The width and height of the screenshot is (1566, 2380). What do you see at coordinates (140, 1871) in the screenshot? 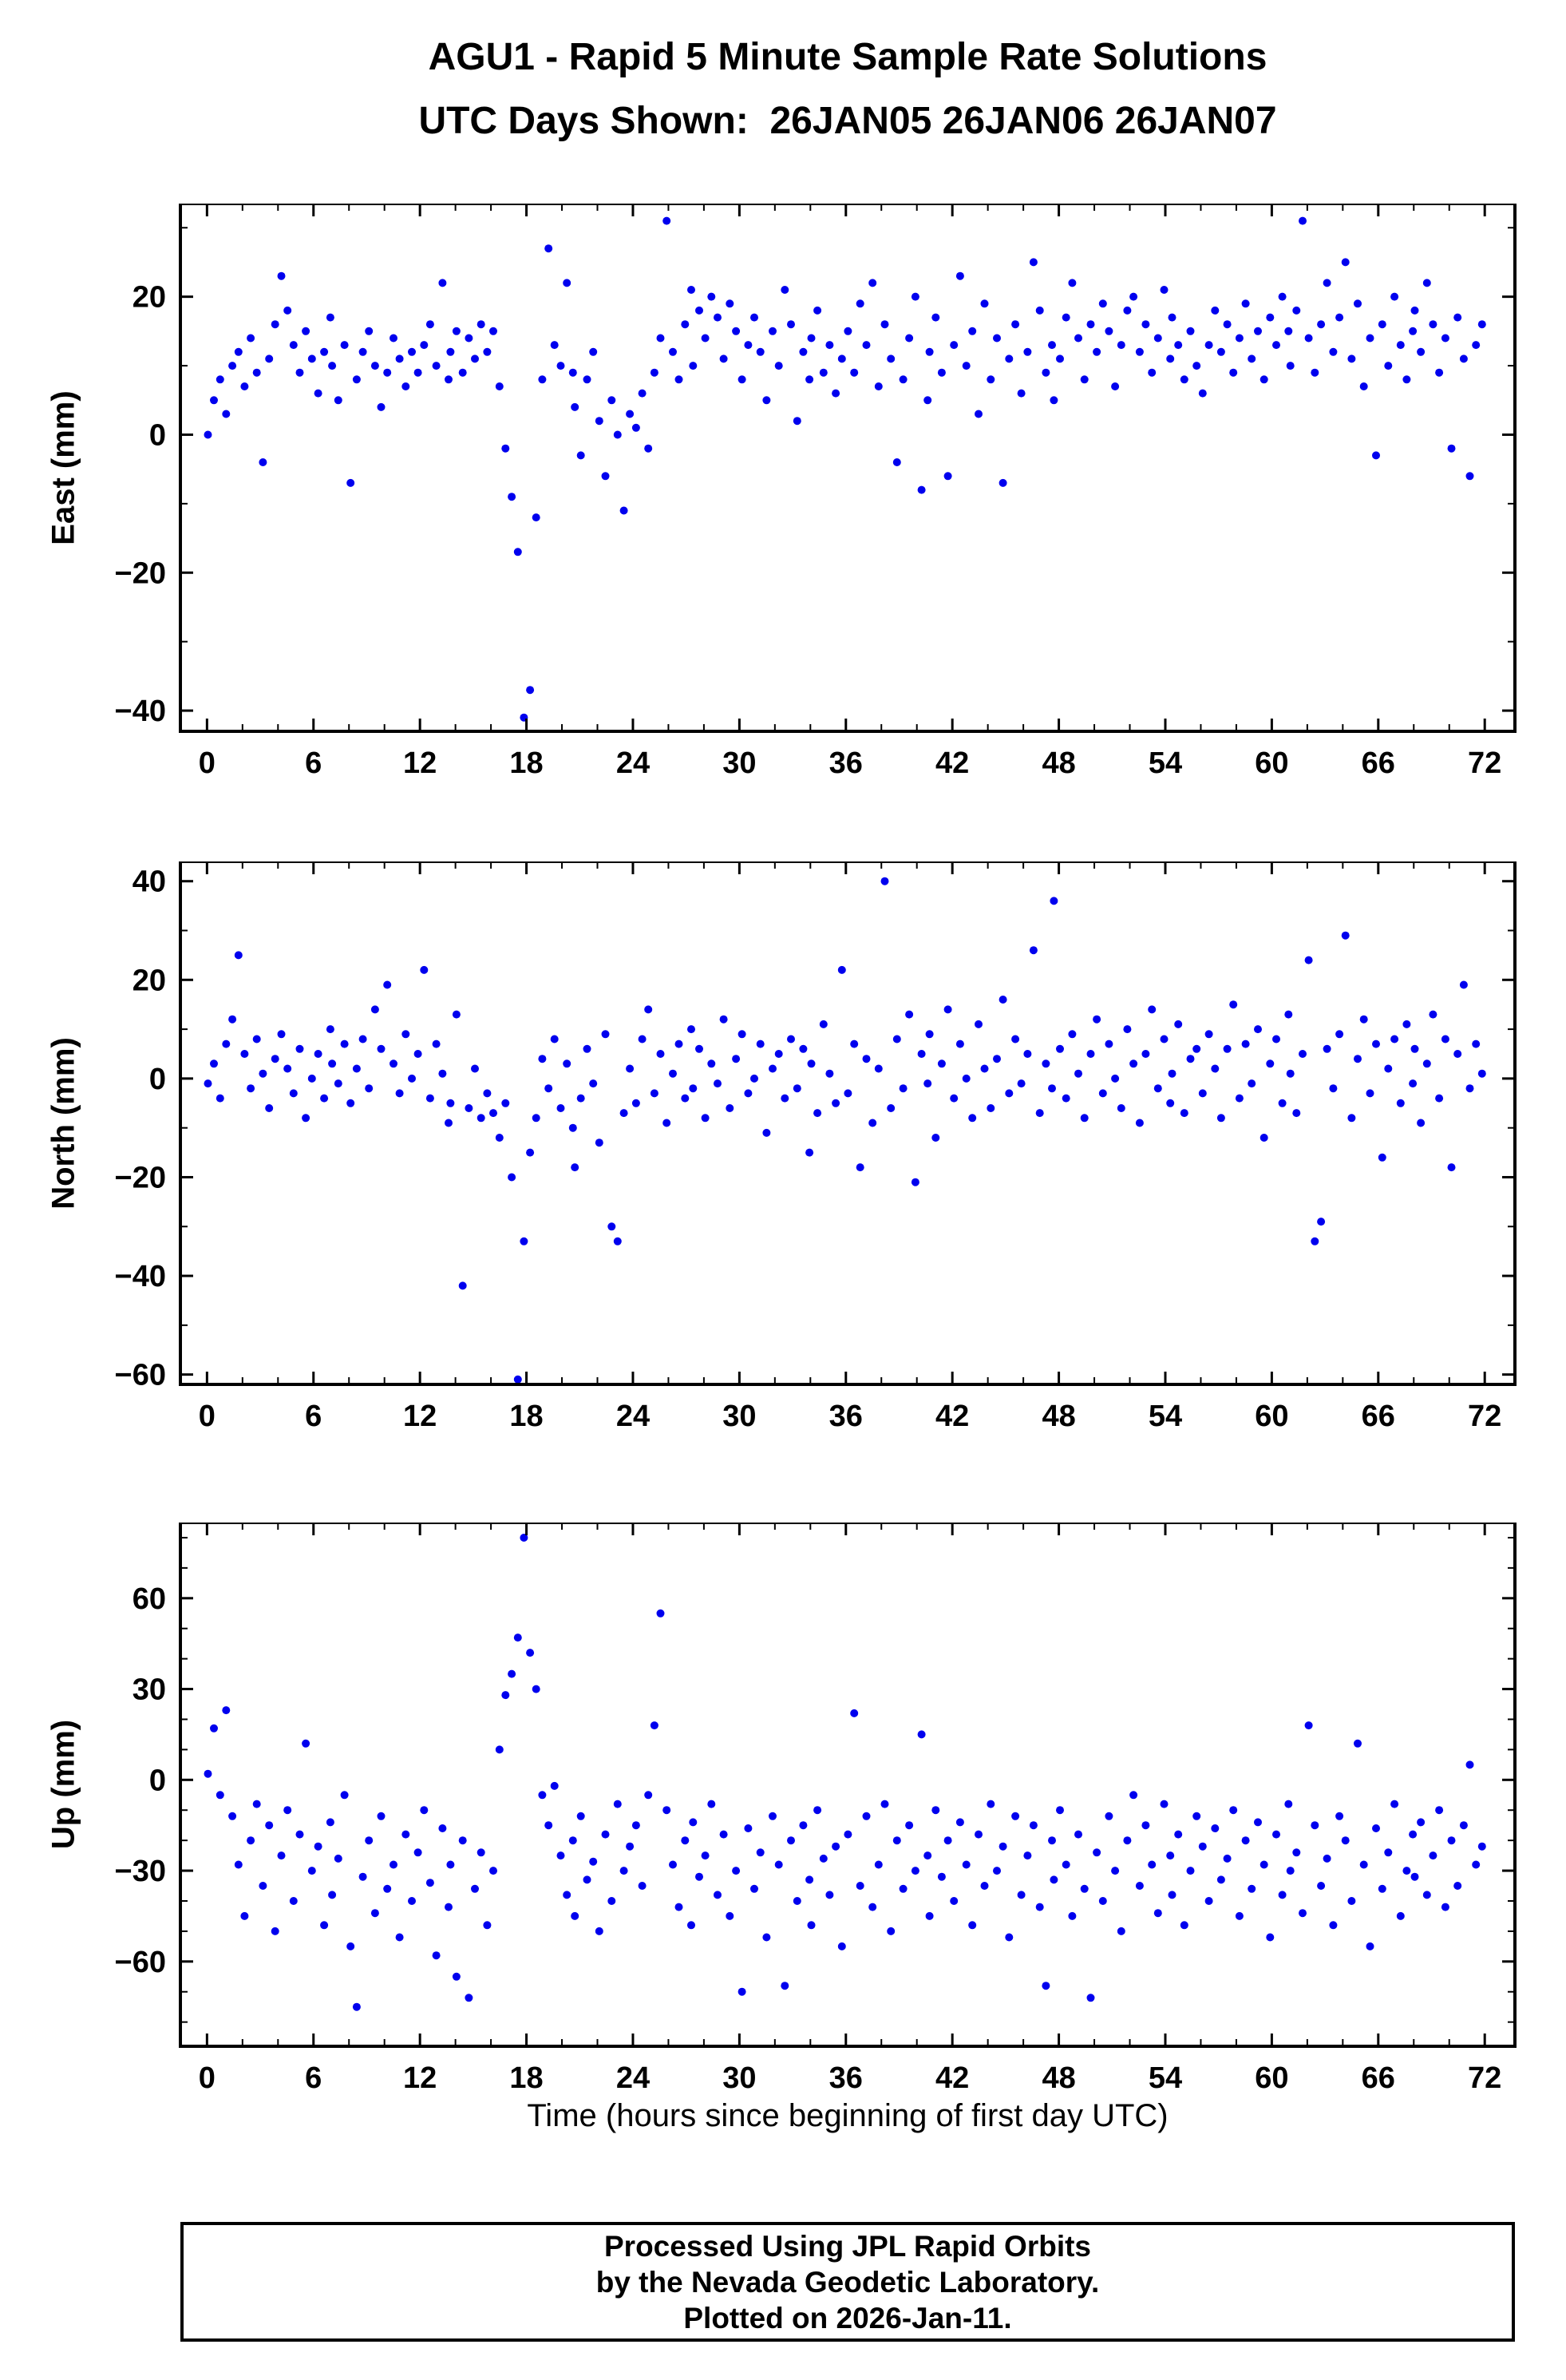
I see `svg-text: −30` at bounding box center [140, 1871].